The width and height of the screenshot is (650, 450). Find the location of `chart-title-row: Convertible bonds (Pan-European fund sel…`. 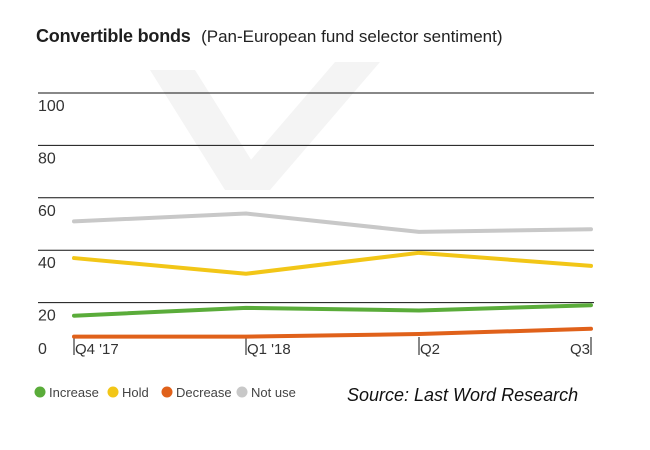

chart-title-row: Convertible bonds (Pan-European fund sel… is located at coordinates (269, 36).